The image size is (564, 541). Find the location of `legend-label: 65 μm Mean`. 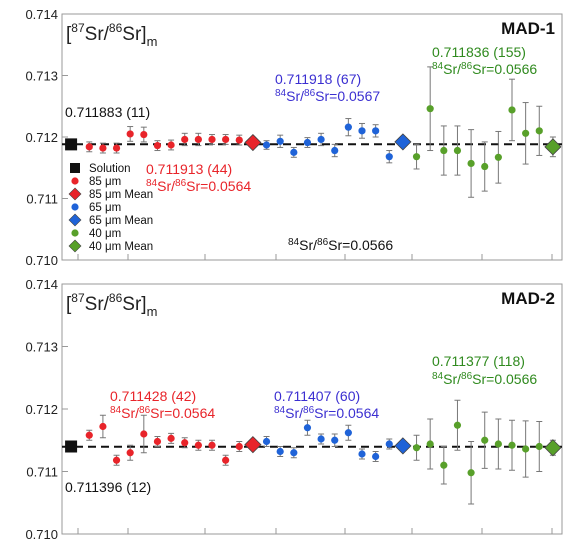

legend-label: 65 μm Mean is located at coordinates (121, 221).